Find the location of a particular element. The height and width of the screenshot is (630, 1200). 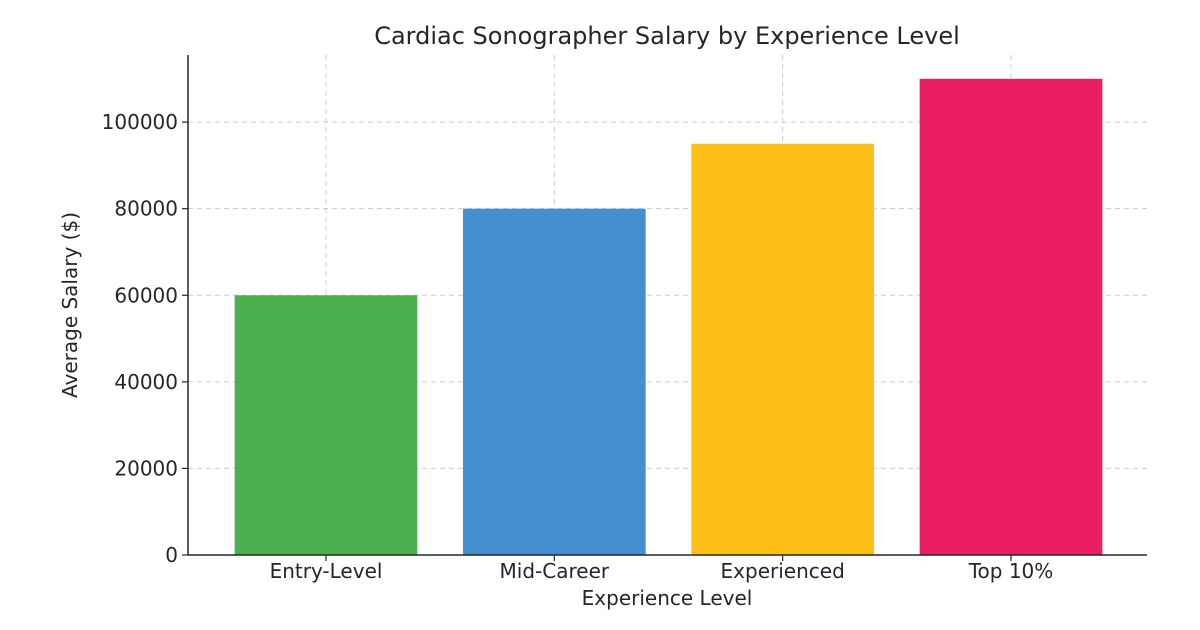

y-tick-label: 20000 is located at coordinates (146, 468).